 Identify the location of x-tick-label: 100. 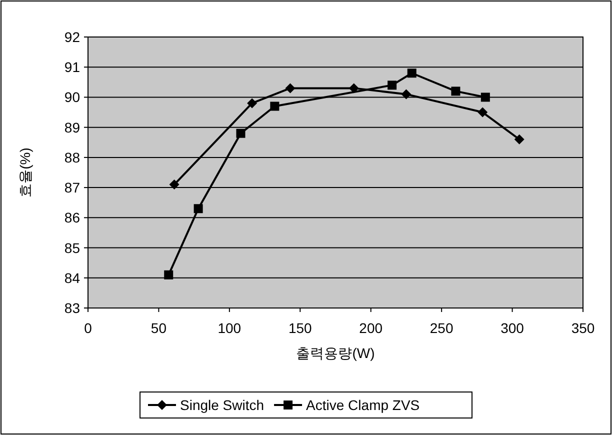
(230, 328).